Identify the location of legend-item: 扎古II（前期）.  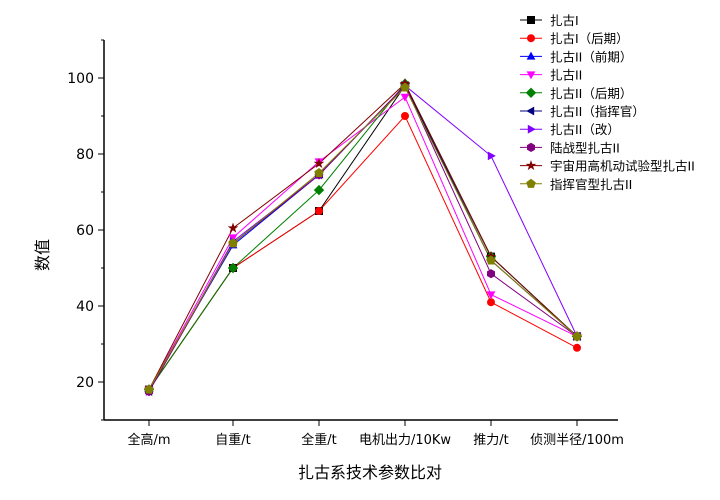
(576, 56).